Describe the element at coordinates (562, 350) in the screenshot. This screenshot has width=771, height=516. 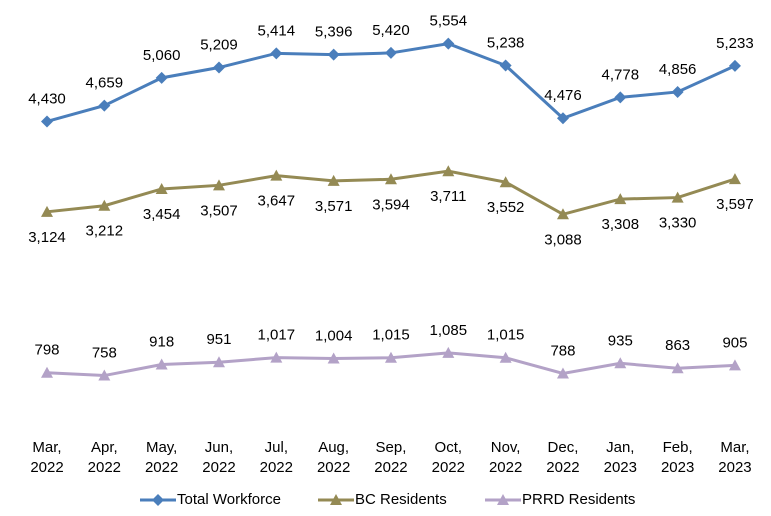
I see `data-label: 788` at that location.